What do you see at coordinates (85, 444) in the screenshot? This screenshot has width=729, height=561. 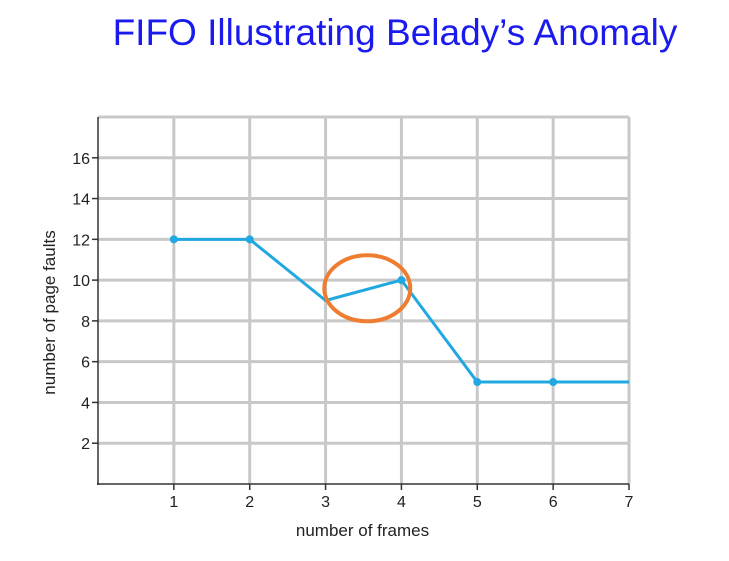 I see `y-tick-label-2: 2` at bounding box center [85, 444].